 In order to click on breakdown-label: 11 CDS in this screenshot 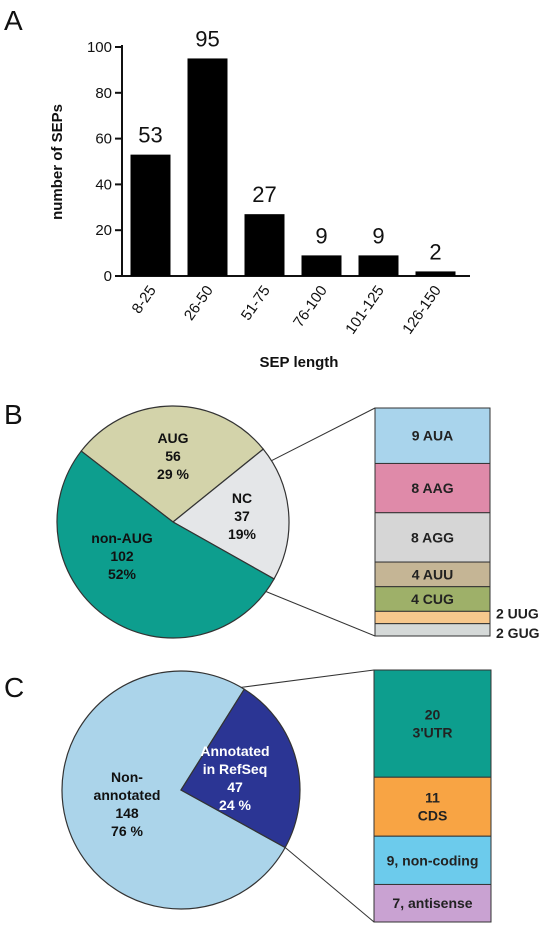, I will do `click(433, 807)`.